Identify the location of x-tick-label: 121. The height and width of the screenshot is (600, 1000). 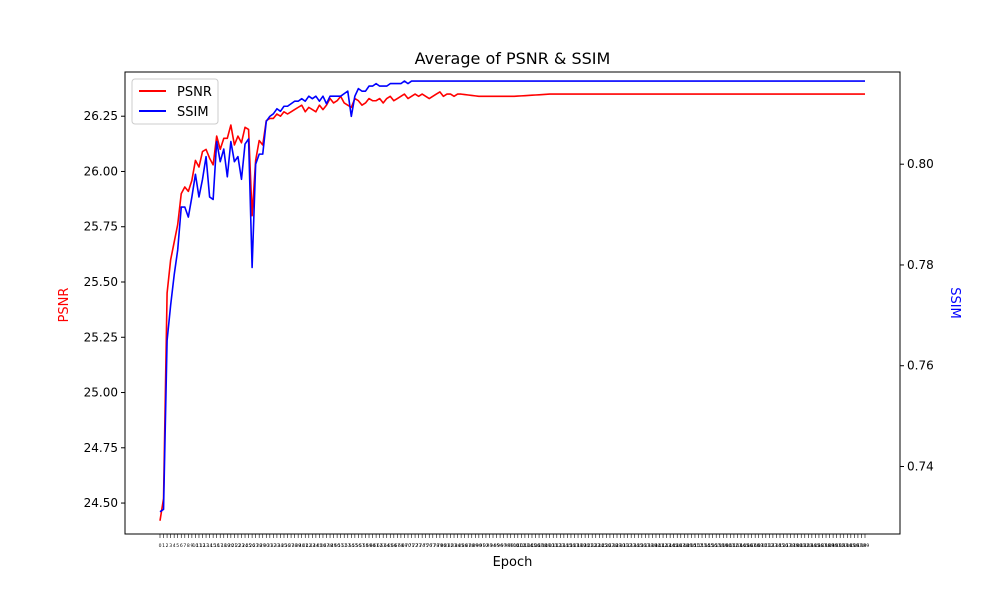
(588, 546).